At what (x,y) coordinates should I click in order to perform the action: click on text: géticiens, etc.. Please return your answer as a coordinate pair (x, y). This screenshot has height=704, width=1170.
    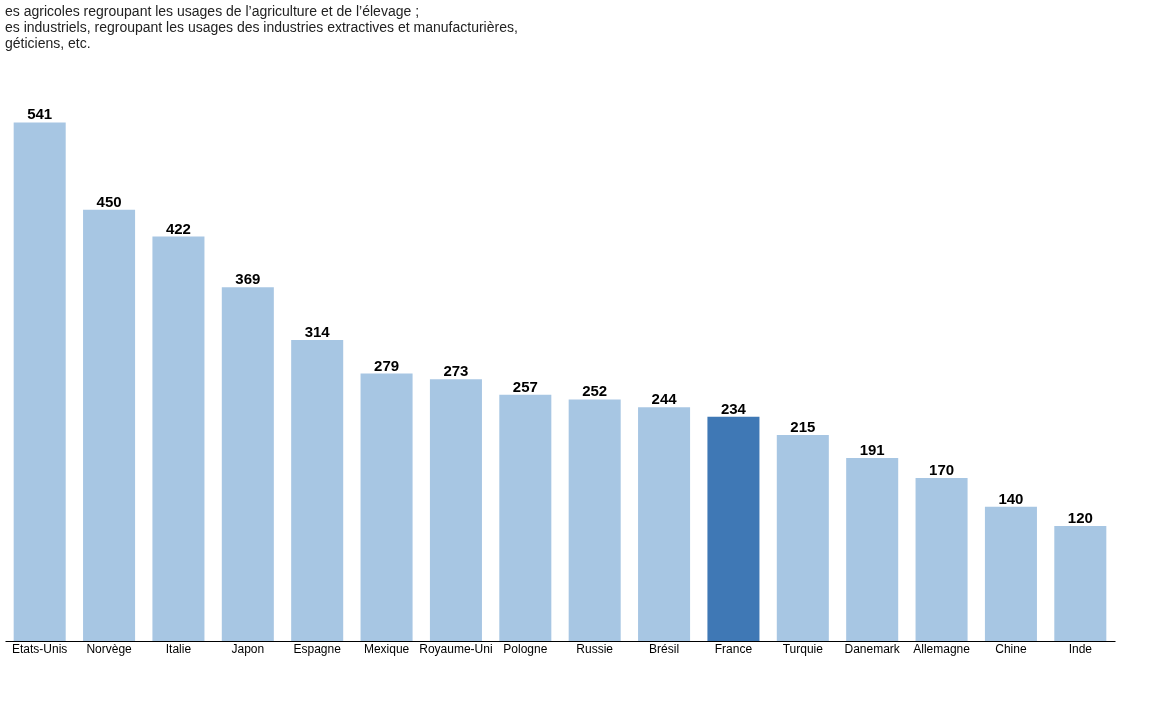
    Looking at the image, I should click on (48, 43).